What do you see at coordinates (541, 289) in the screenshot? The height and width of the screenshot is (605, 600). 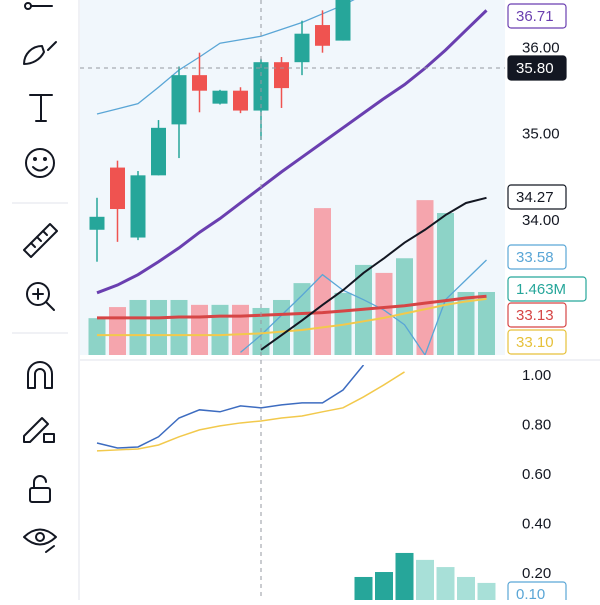 I see `price-badge-label: 1.463M` at bounding box center [541, 289].